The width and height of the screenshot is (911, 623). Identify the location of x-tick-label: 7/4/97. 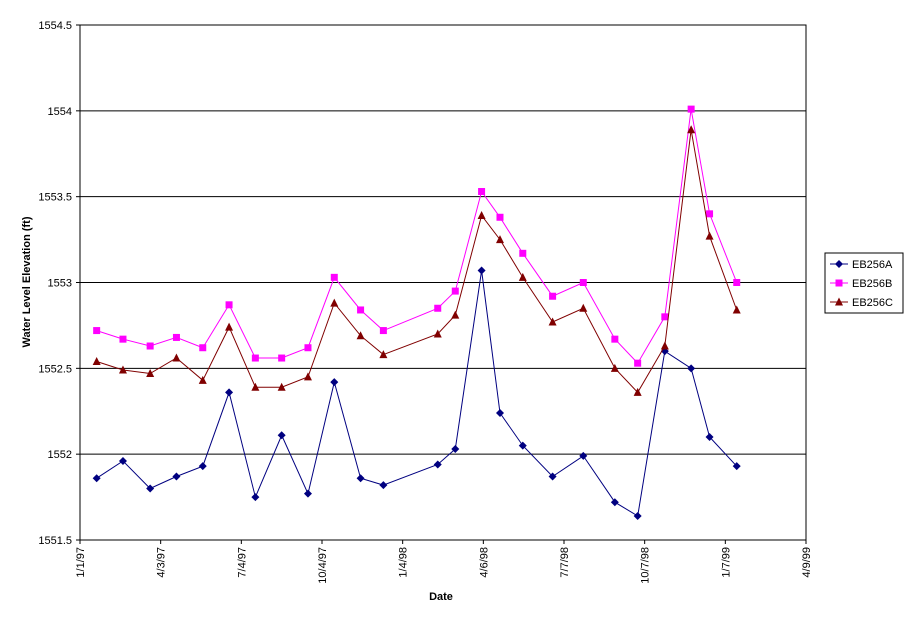
(242, 562).